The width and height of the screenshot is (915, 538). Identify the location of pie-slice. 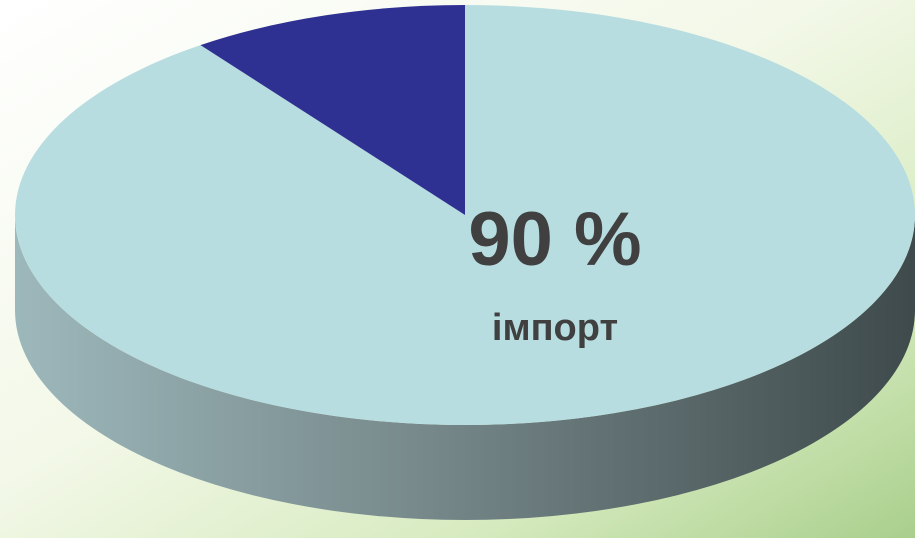
(332, 110).